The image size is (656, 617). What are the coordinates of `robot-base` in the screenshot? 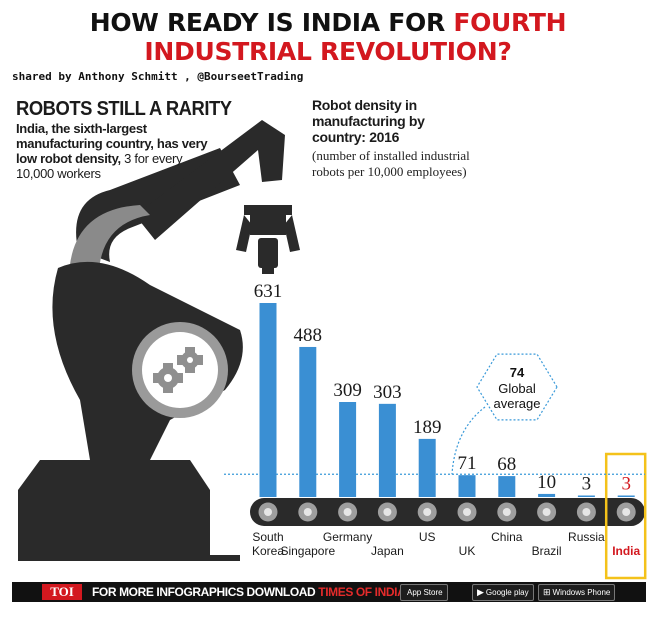 It's located at (114, 507).